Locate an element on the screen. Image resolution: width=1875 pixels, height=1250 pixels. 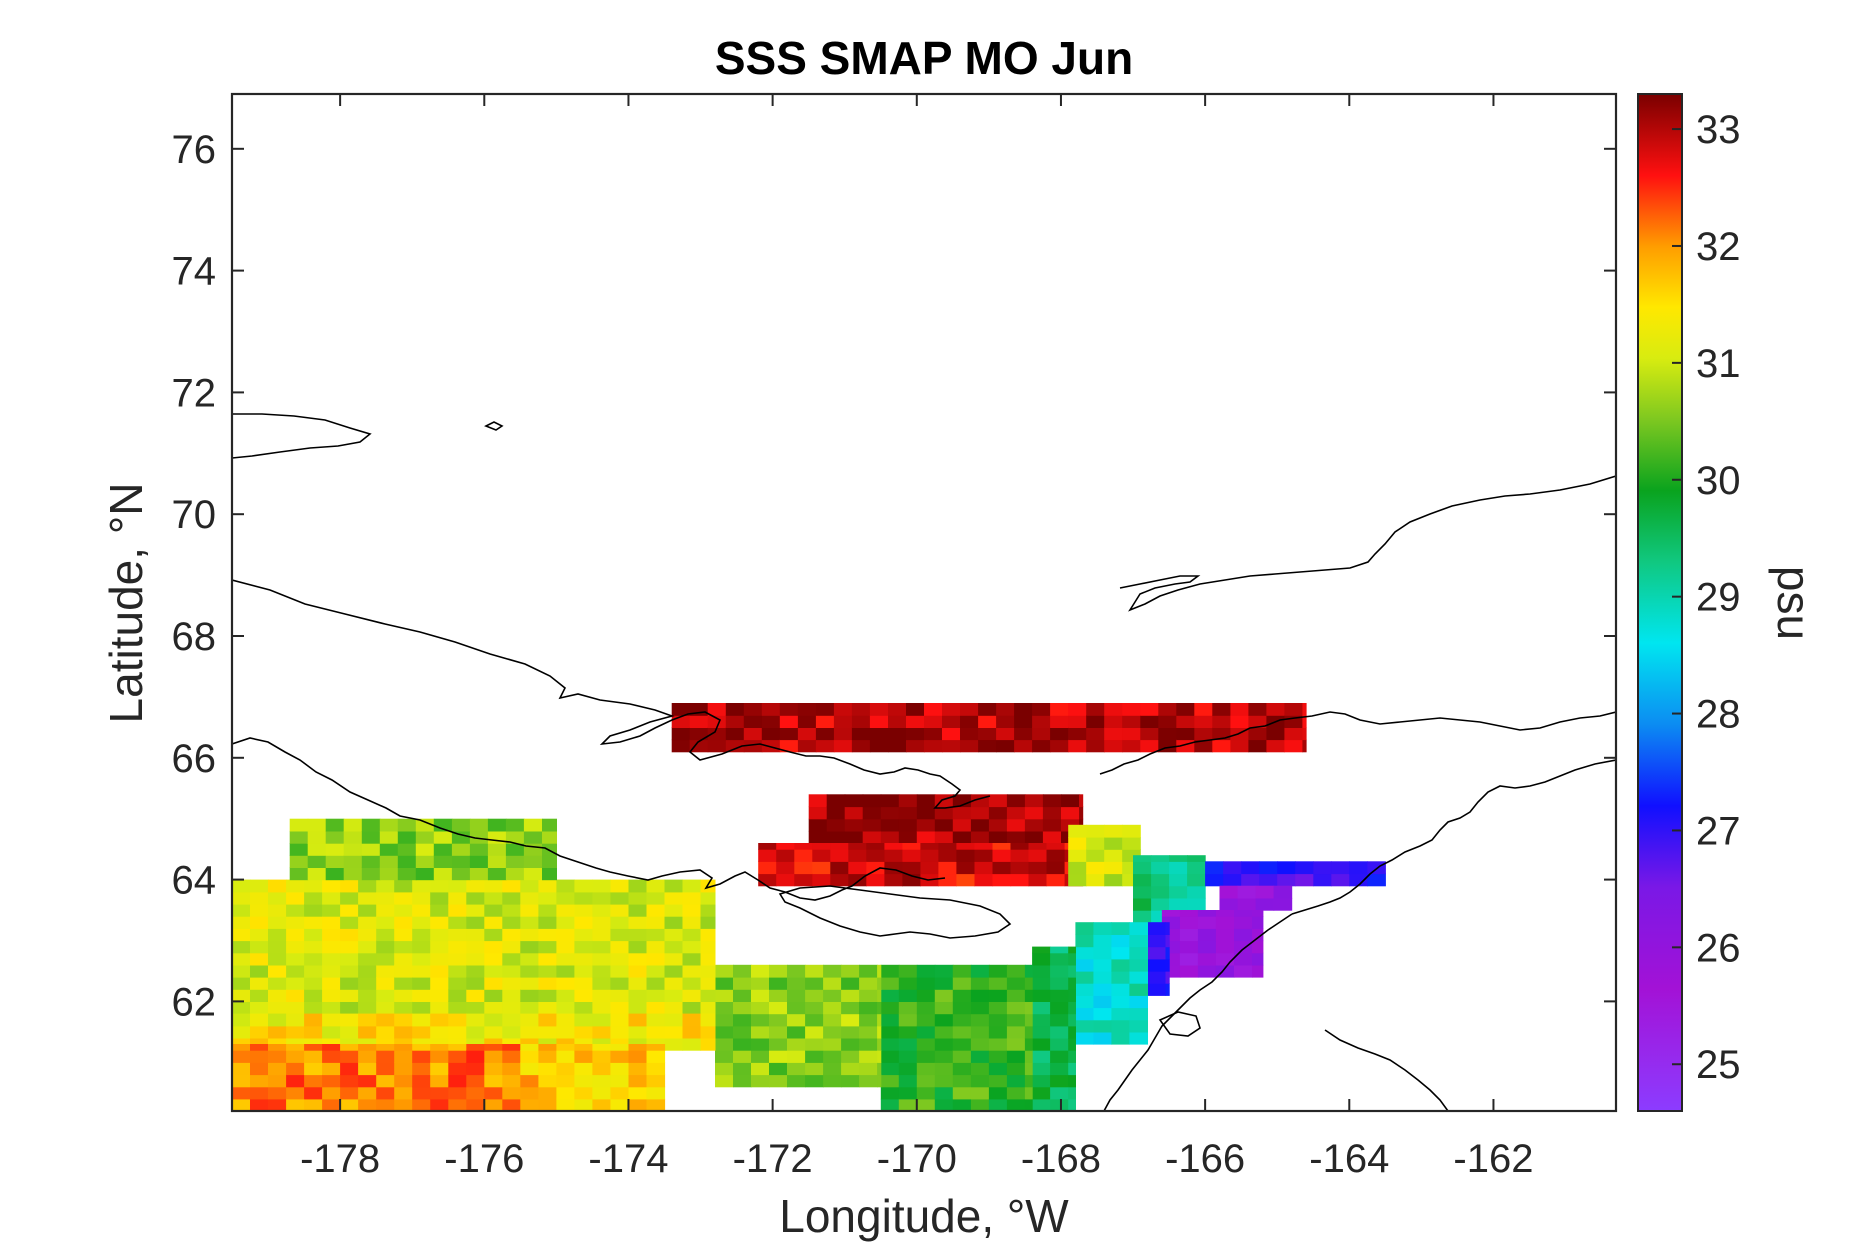
y-tick-label: 70 is located at coordinates (194, 515).